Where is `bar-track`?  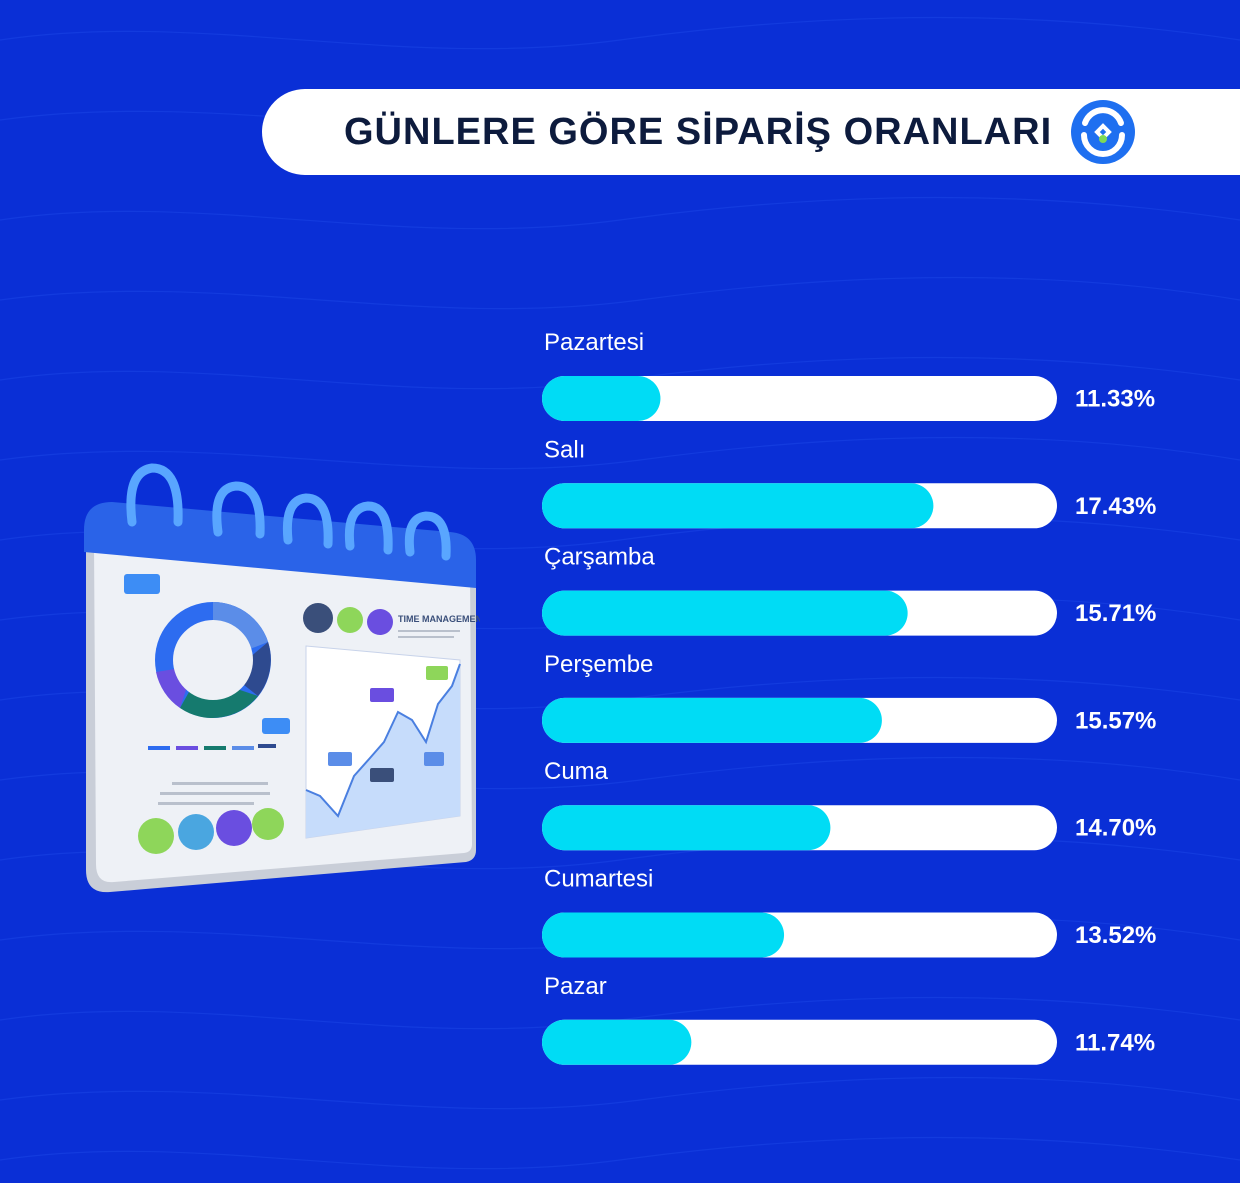
bar-track is located at coordinates (799, 398).